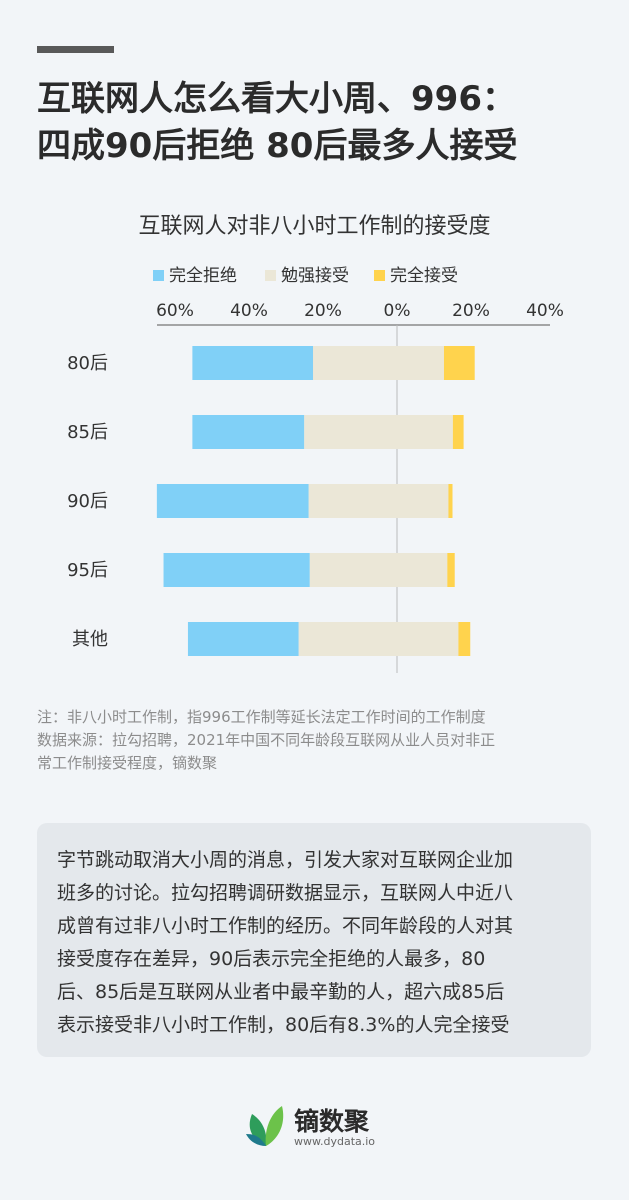 This screenshot has height=1200, width=629. Describe the element at coordinates (266, 740) in the screenshot. I see `note-source-line-1: 数据来源：拉勾招聘，2021年中国不同年龄段互联网从业人员对非正` at that location.